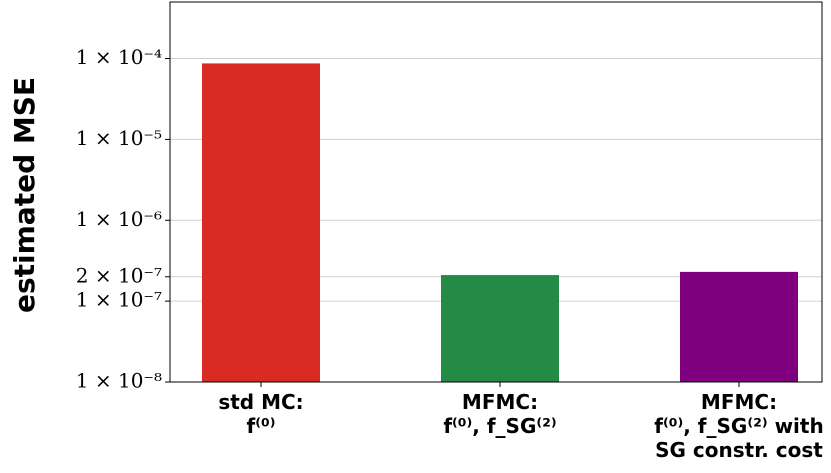 The image size is (831, 473). Describe the element at coordinates (119, 57) in the screenshot. I see `y-tick-label: 1 × 10⁻⁴` at that location.